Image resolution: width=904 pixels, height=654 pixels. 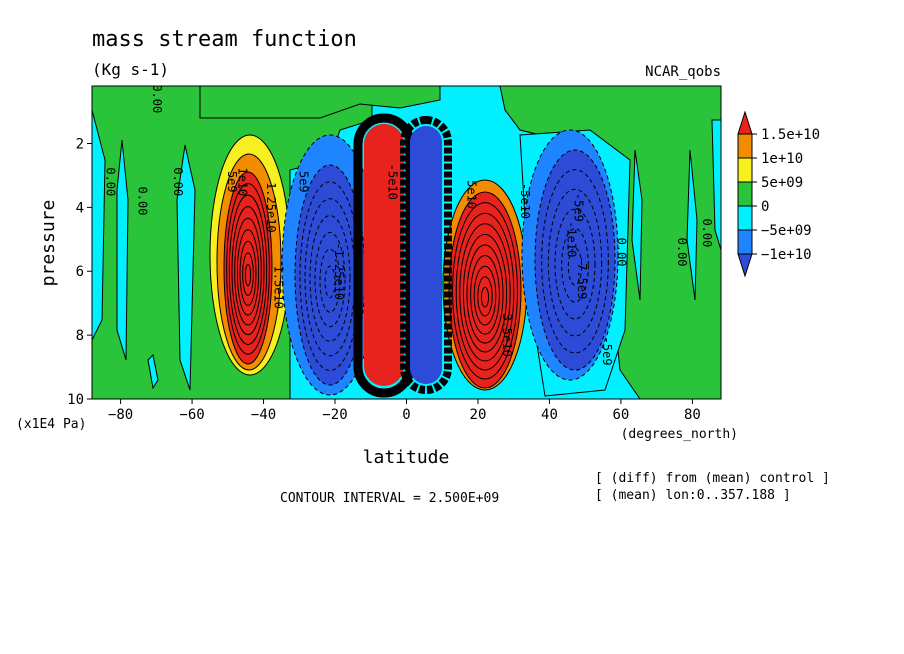 I want to click on green-region-top, so click(x=320, y=102).